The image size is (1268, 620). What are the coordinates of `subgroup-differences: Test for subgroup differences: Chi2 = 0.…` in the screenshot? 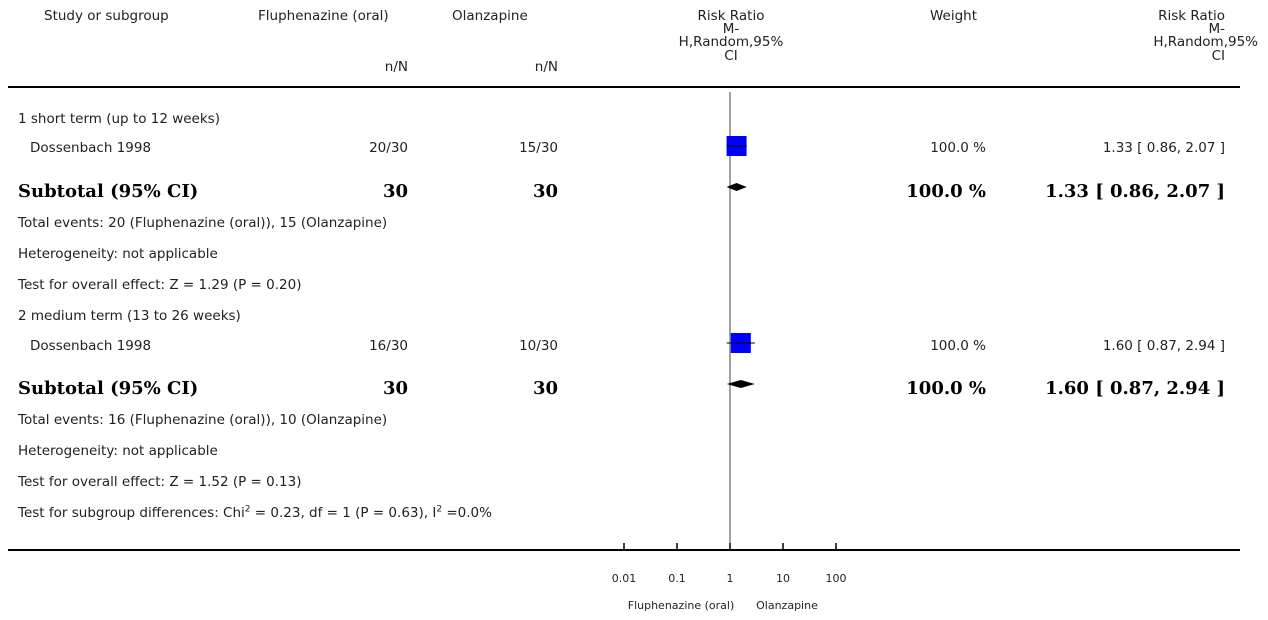 It's located at (255, 512).